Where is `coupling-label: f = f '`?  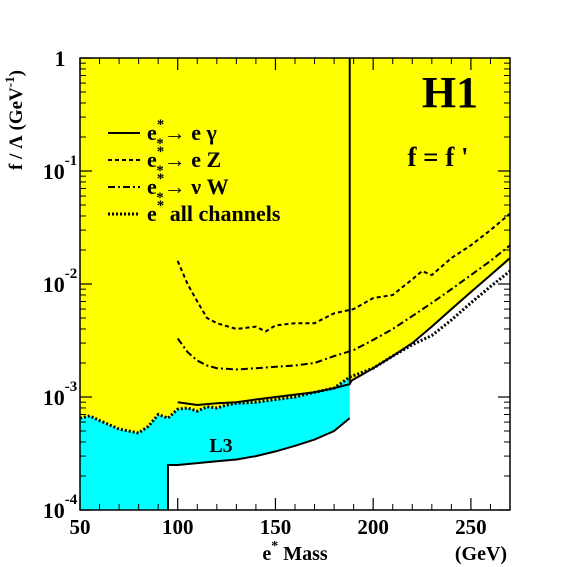
coupling-label: f = f ' is located at coordinates (437, 157).